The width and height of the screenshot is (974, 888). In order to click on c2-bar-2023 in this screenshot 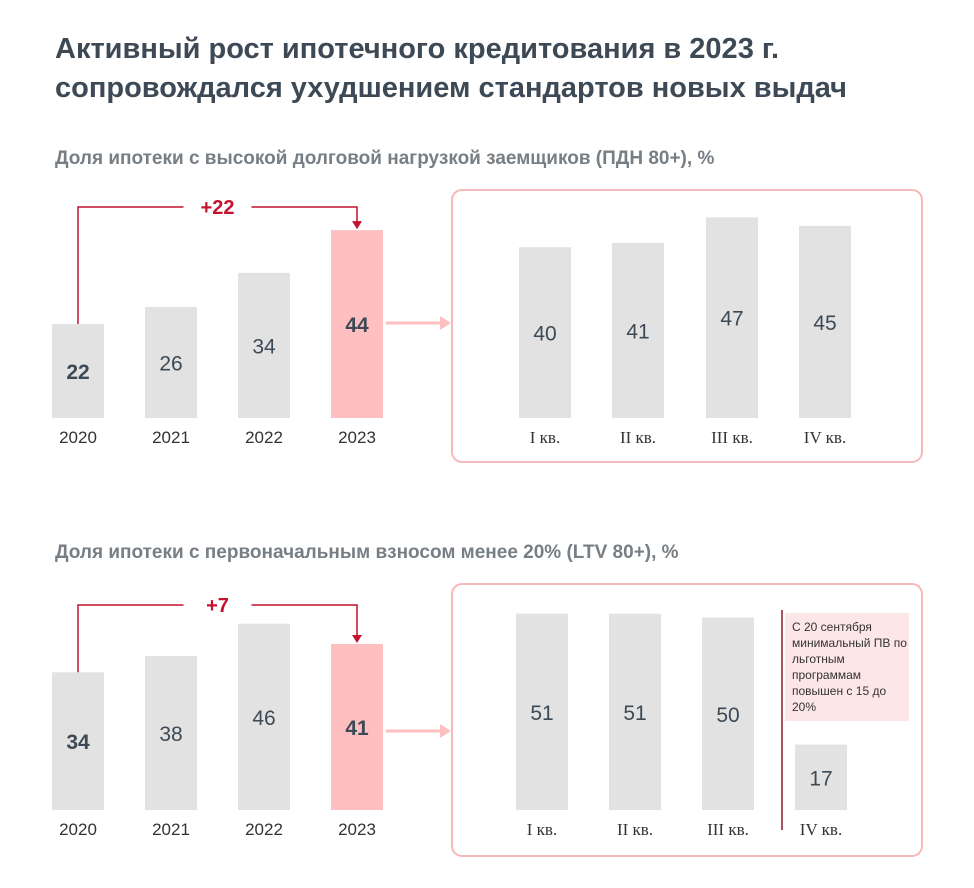, I will do `click(357, 726)`.